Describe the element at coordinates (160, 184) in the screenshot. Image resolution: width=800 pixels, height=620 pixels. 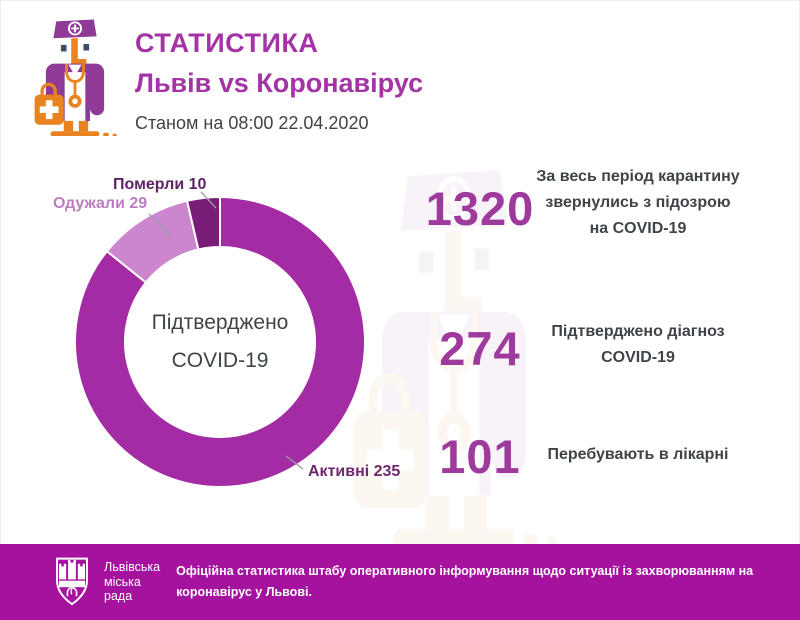
I see `callout-deaths-label: Померли 10` at that location.